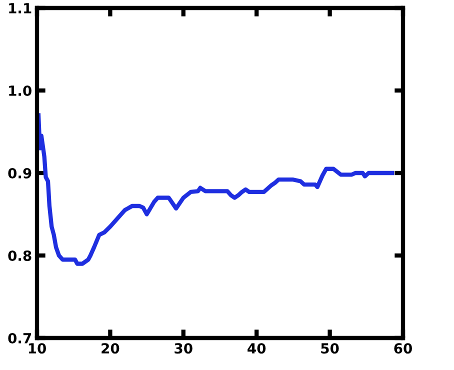 The image size is (454, 370). Describe the element at coordinates (183, 348) in the screenshot. I see `x-tick-label: 30` at that location.